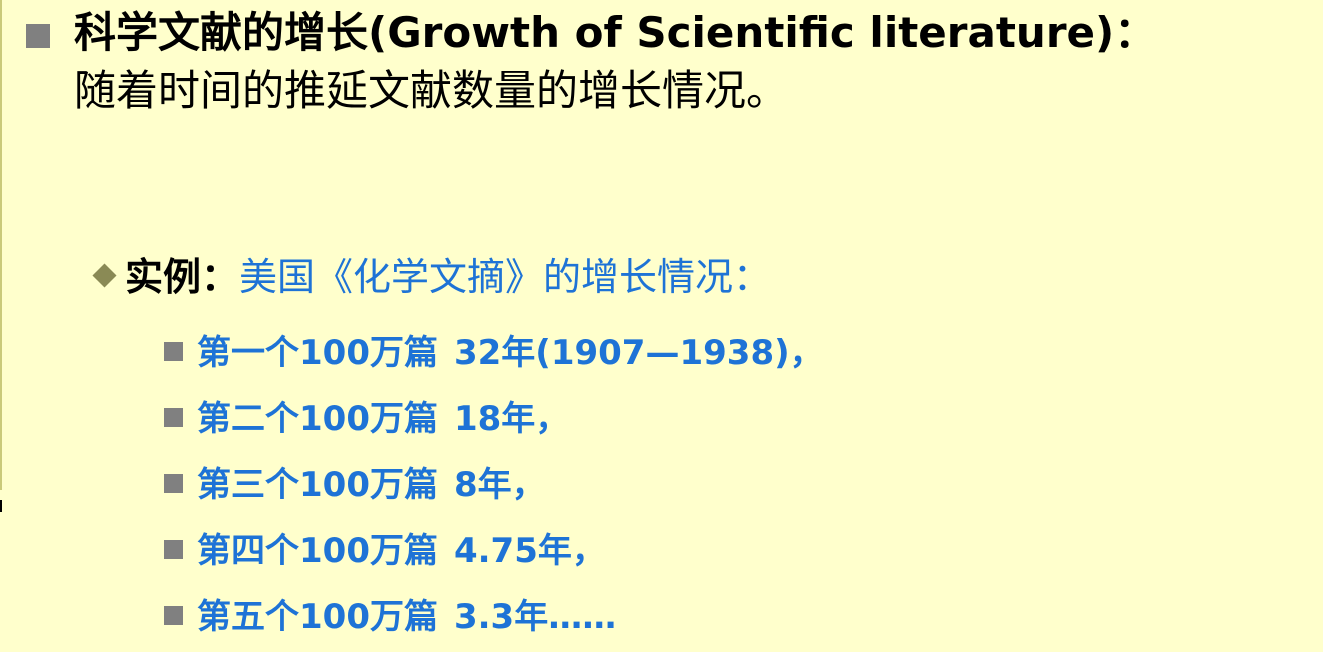 This screenshot has height=652, width=1323. Describe the element at coordinates (499, 485) in the screenshot. I see `item-value: 8年，` at that location.